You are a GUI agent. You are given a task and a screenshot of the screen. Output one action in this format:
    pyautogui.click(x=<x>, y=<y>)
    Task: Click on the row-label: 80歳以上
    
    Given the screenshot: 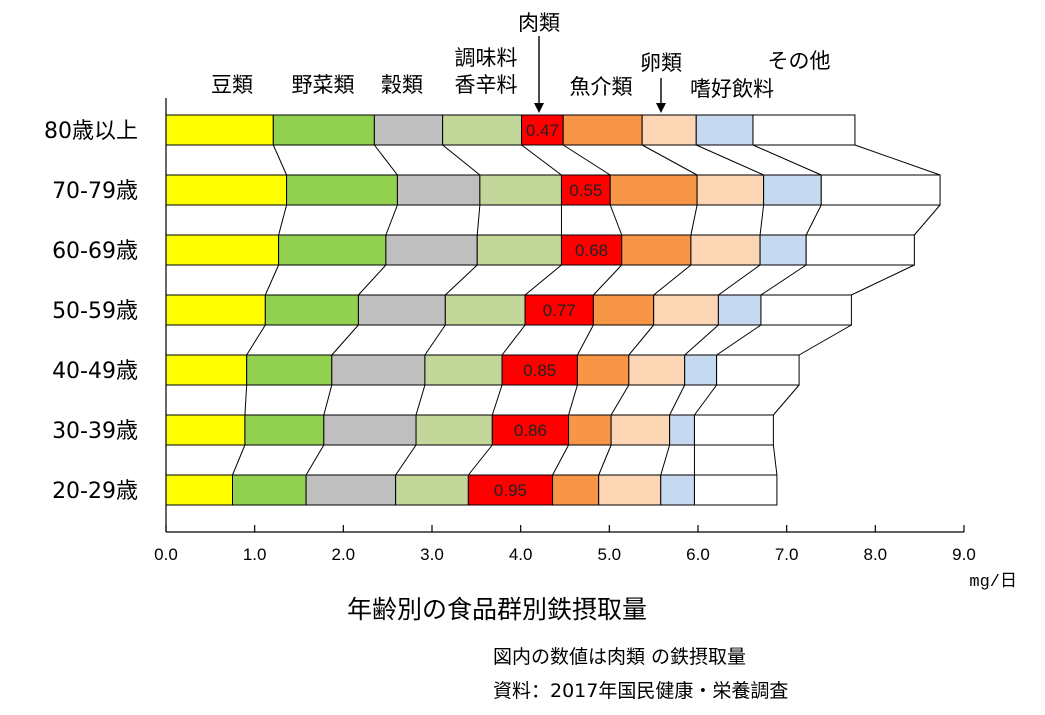 What is the action you would take?
    pyautogui.click(x=91, y=131)
    